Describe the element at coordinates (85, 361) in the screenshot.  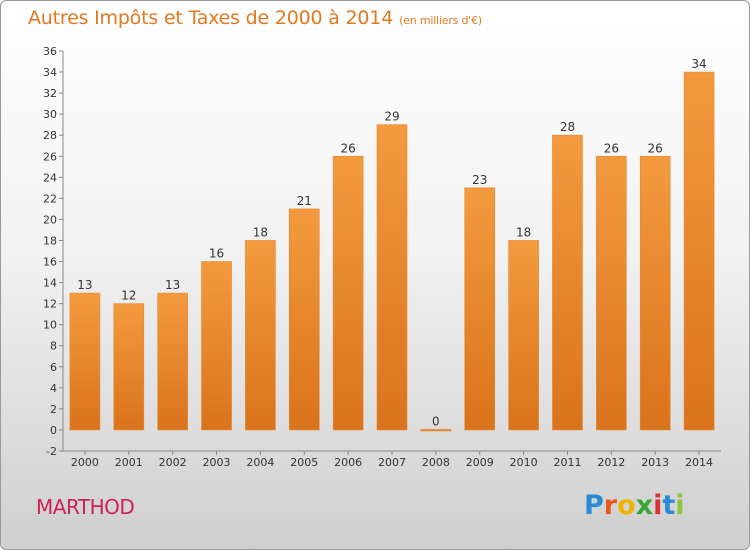
I see `bar-2000` at that location.